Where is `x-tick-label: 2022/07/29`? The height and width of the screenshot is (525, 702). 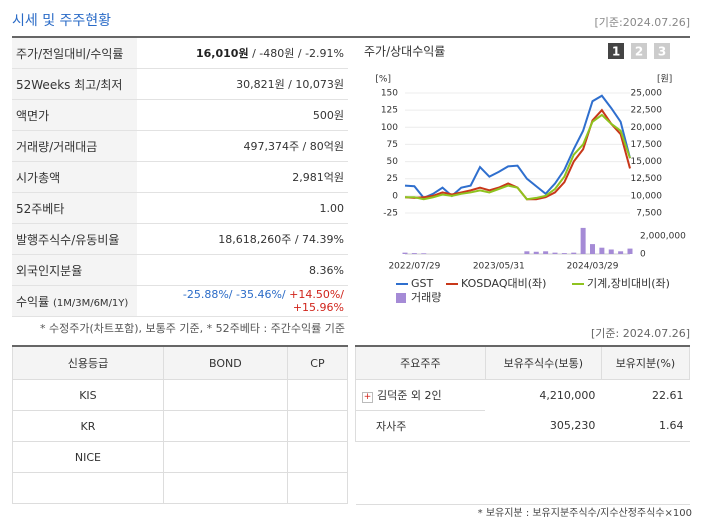
x-tick-label: 2022/07/29 is located at coordinates (414, 267).